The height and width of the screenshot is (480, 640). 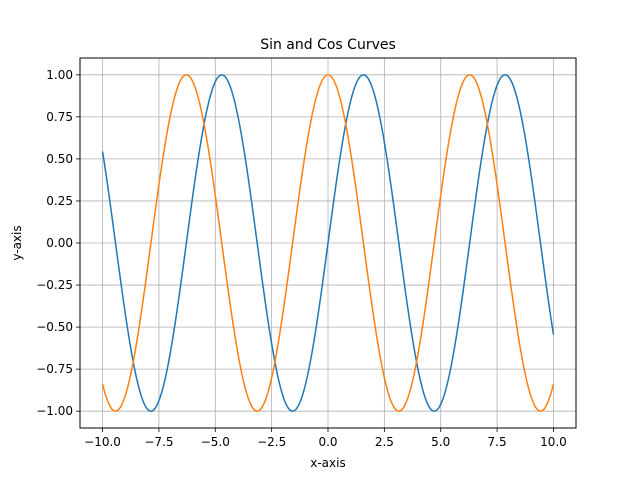 What do you see at coordinates (327, 463) in the screenshot?
I see `x-axis-label: x-axis` at bounding box center [327, 463].